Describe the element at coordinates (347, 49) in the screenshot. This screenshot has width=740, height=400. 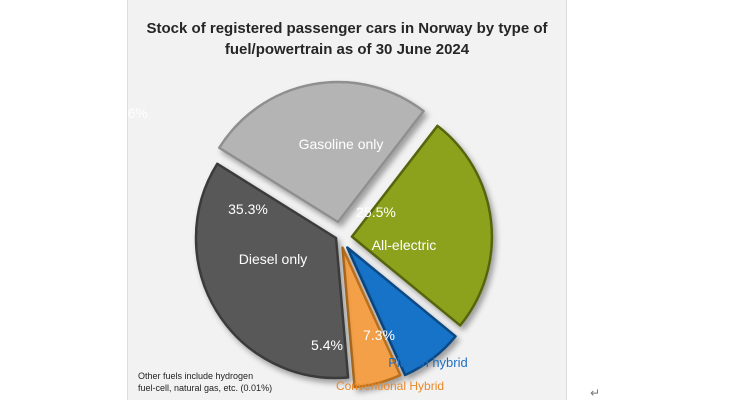
I see `chart-title-line-2: fuel/powertrain as of 30 June 2024` at that location.